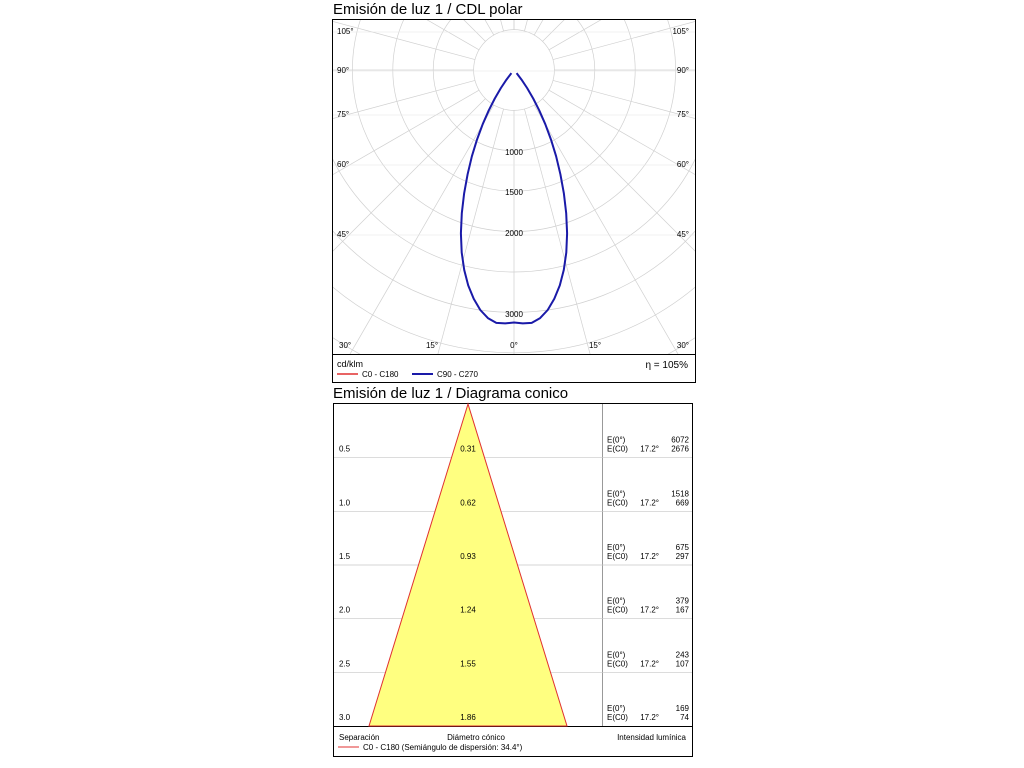 This screenshot has width=1024, height=768. What do you see at coordinates (345, 556) in the screenshot?
I see `cone-separation-label: 1.5` at bounding box center [345, 556].